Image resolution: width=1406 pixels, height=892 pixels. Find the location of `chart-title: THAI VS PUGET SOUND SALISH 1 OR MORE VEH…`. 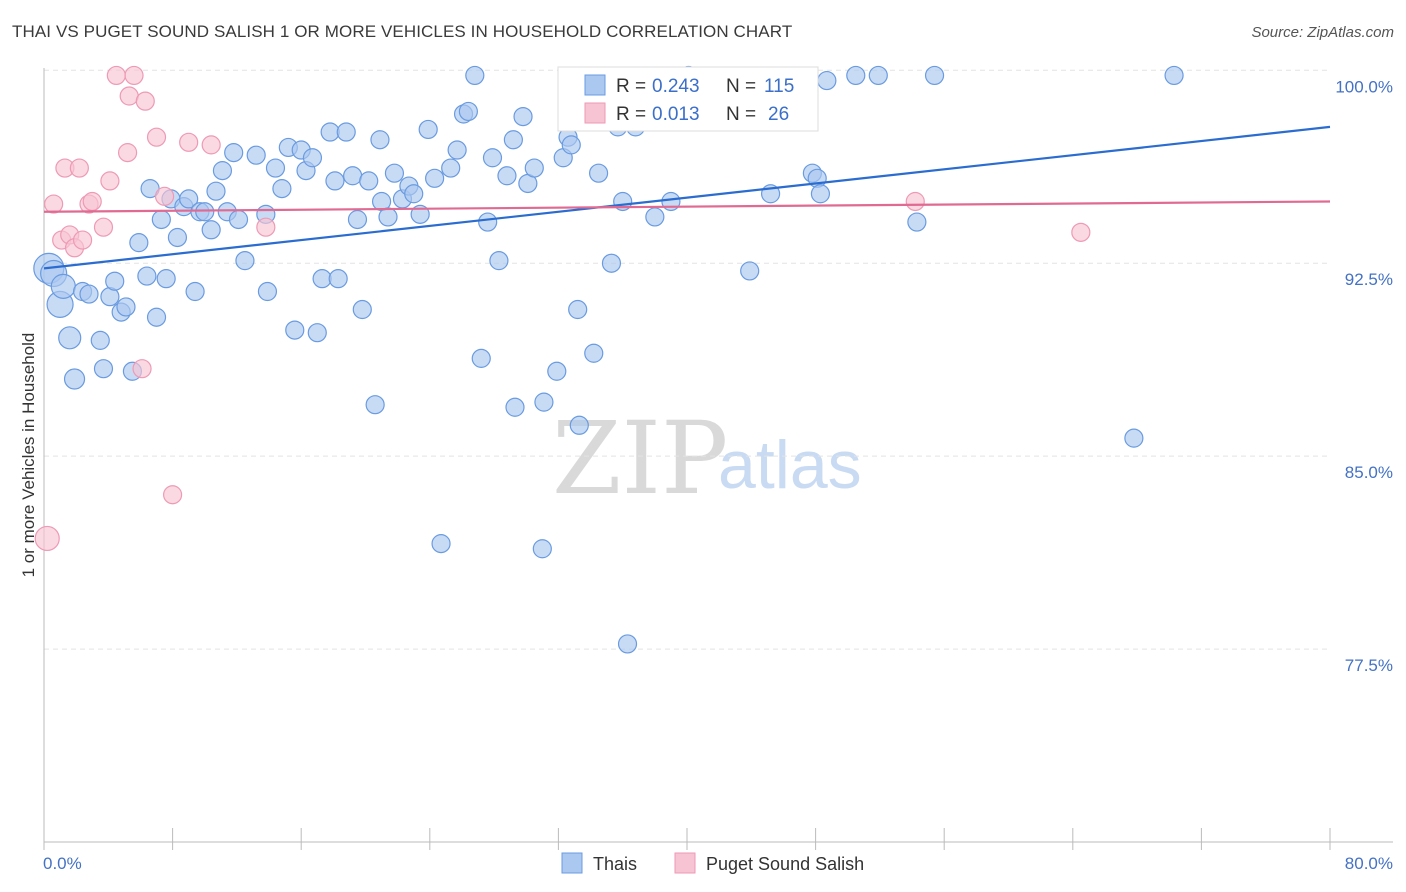

chart-title: THAI VS PUGET SOUND SALISH 1 OR MORE VEH… is located at coordinates (402, 31).